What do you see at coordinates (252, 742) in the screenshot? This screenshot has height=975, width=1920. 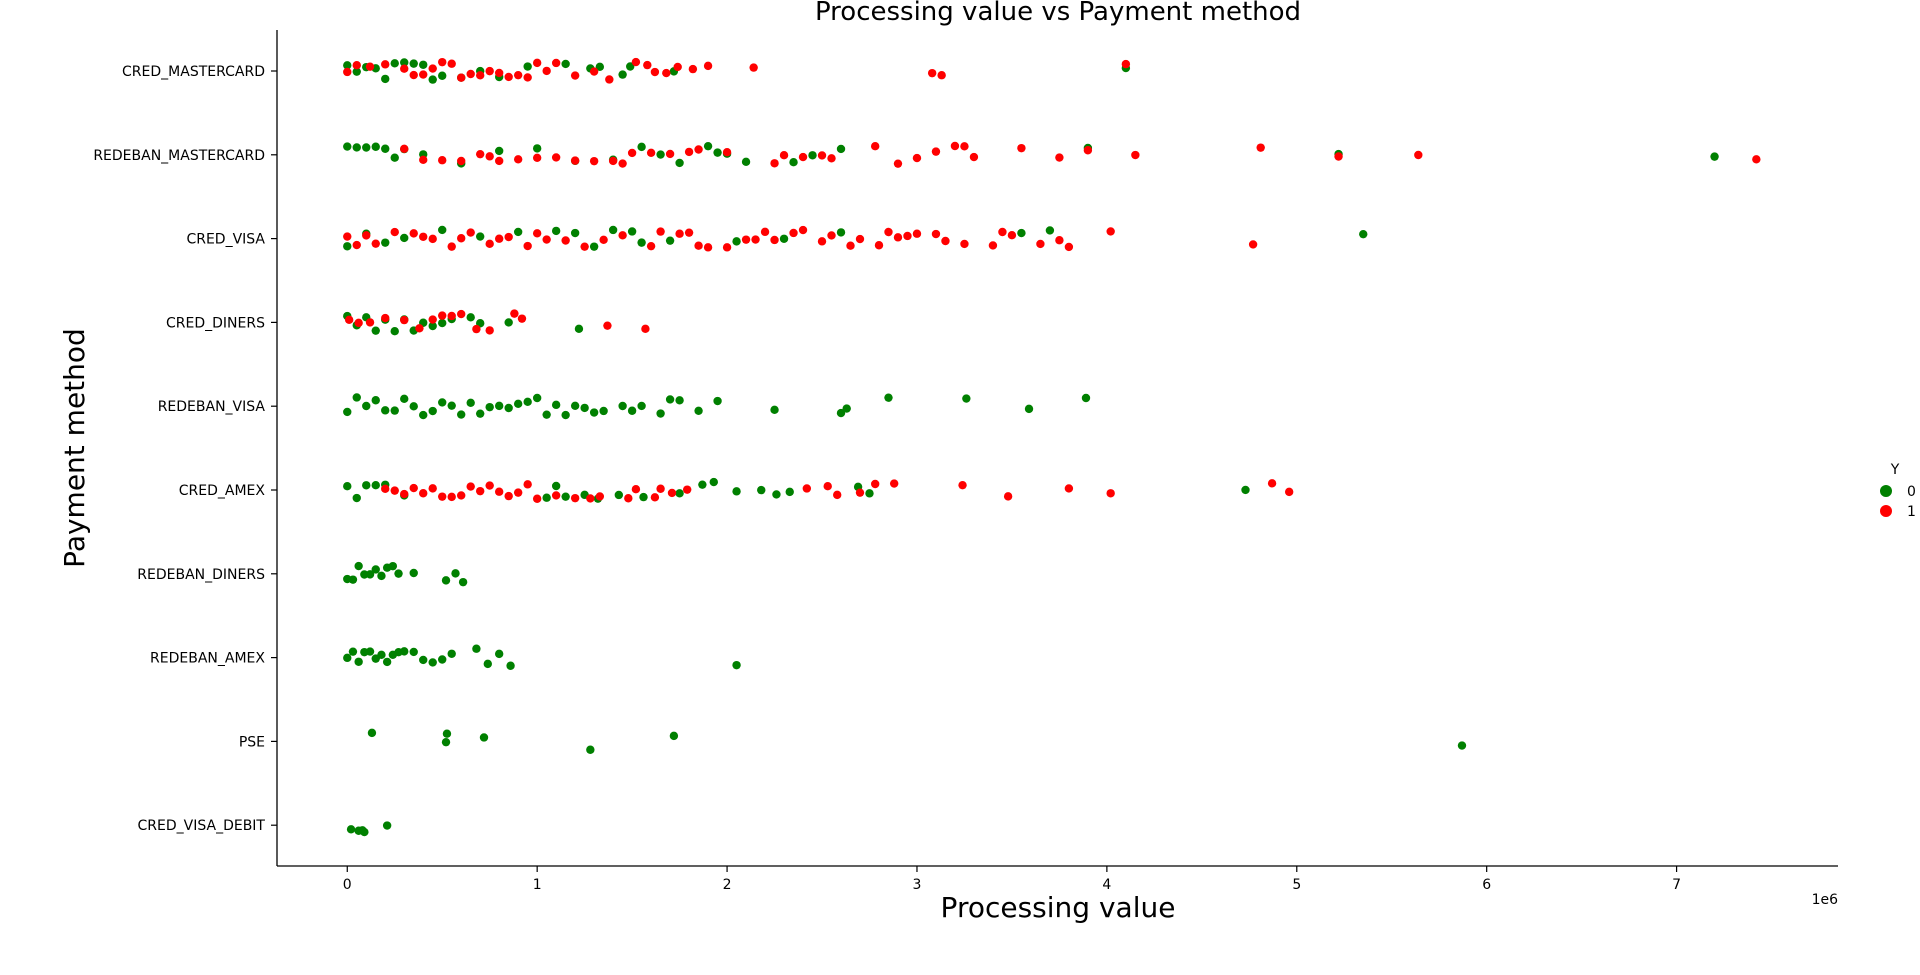 I see `y-tick-label: PSE` at bounding box center [252, 742].